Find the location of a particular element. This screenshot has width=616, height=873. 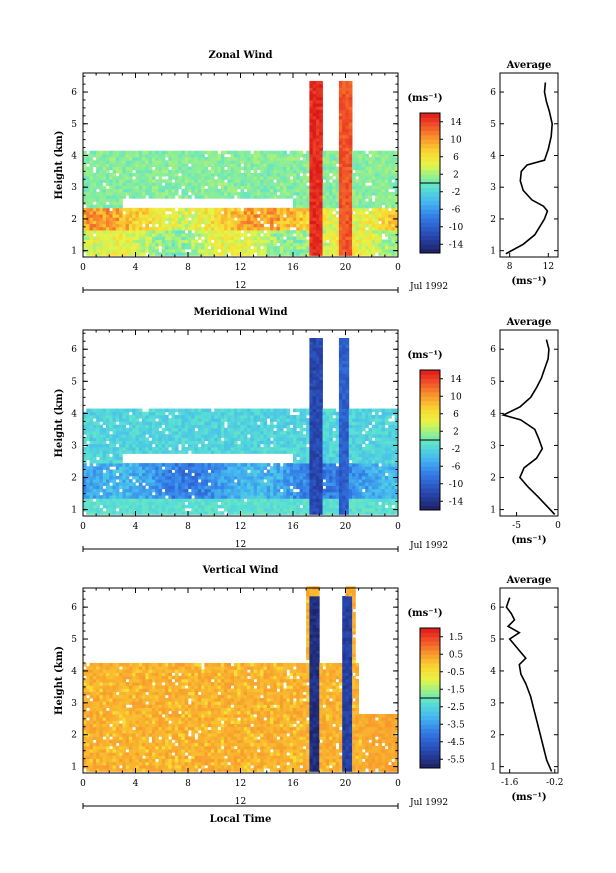

y-tick-label: 4 is located at coordinates (74, 156).